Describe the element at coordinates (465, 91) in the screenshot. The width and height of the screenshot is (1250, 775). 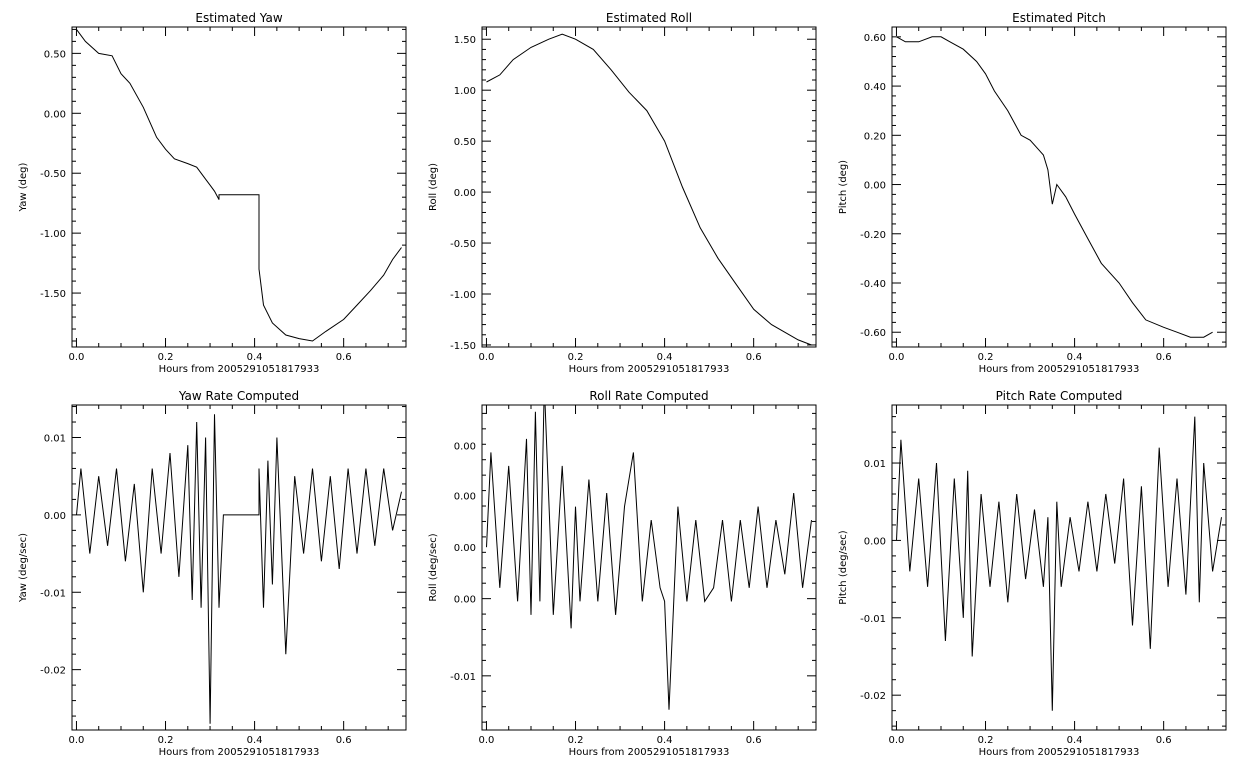
I see `y-tick-label: 1.00` at that location.